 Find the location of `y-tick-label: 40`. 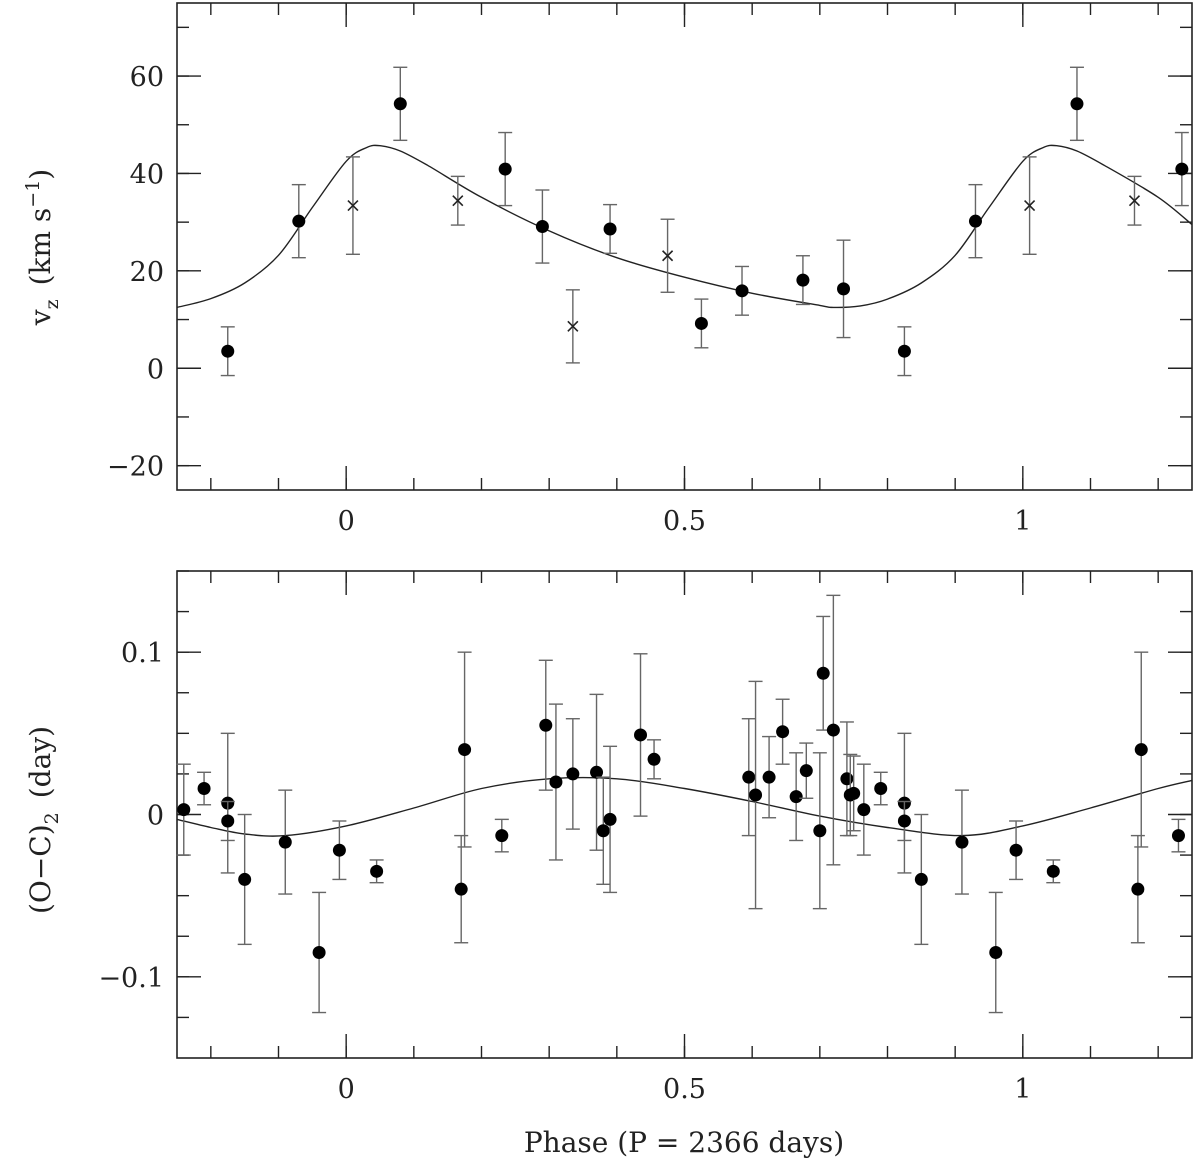

y-tick-label: 40 is located at coordinates (147, 174).